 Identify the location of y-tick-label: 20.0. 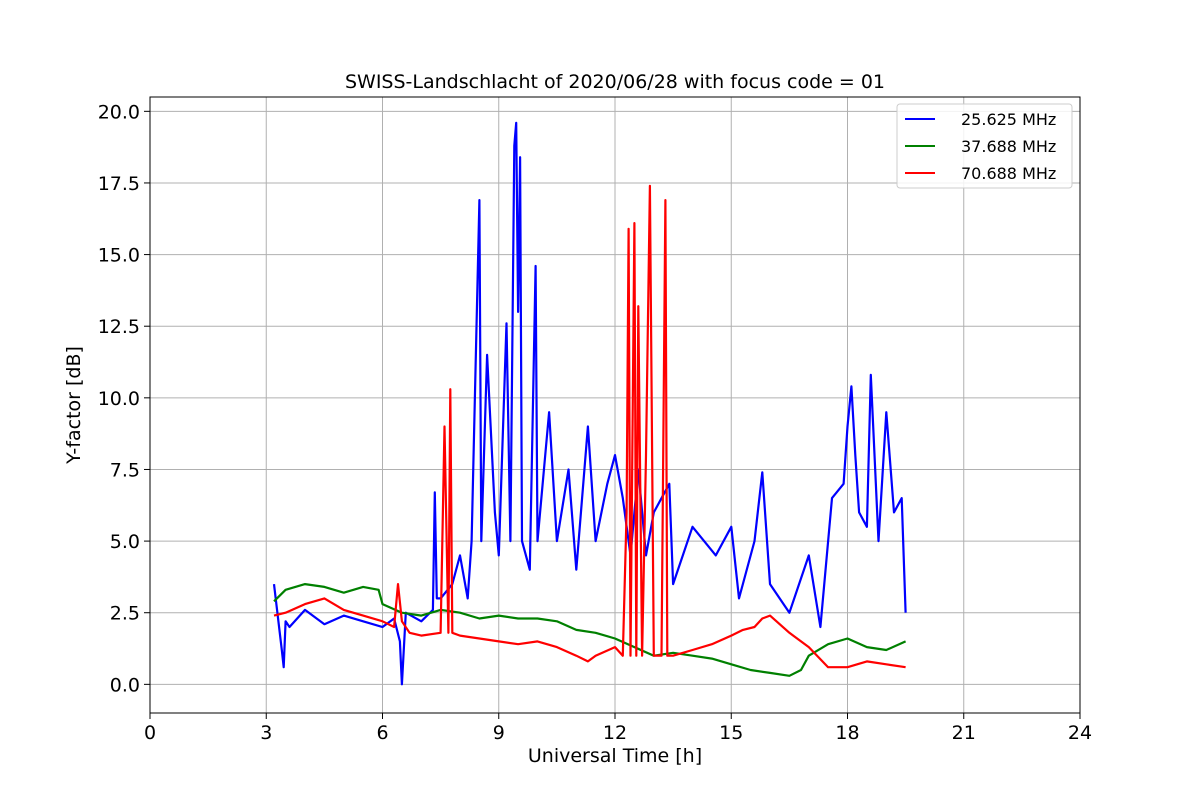
(119, 112).